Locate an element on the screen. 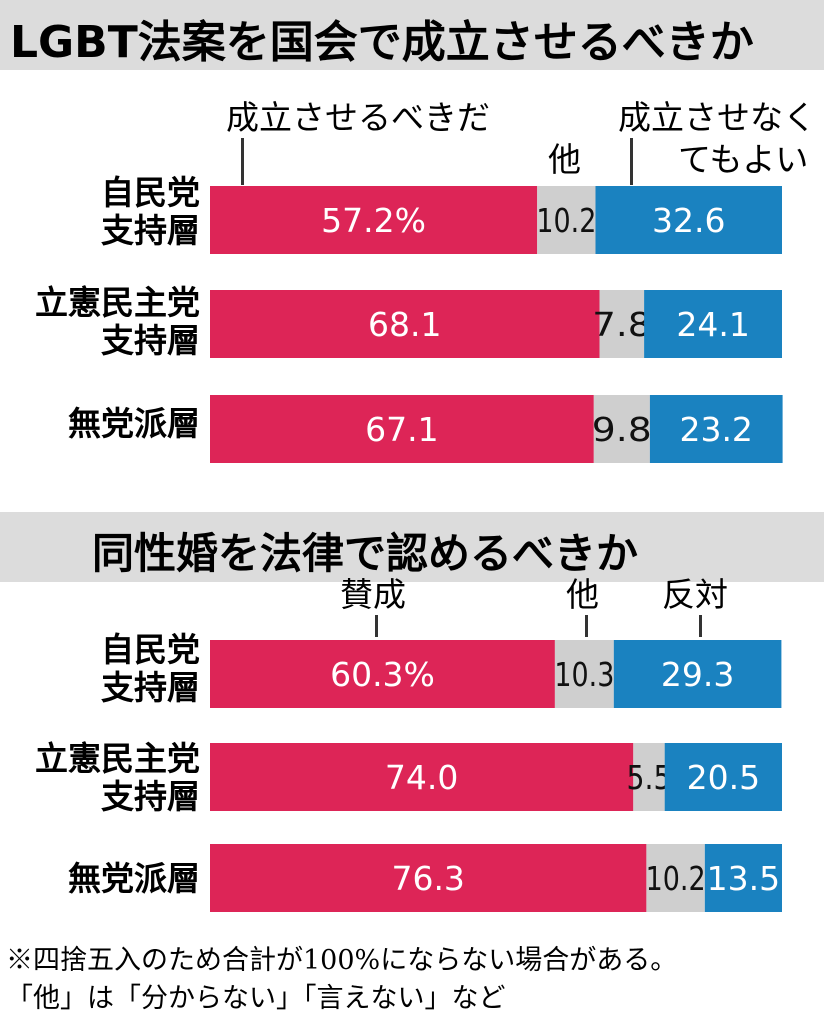 This screenshot has height=1024, width=824. legend-label-oppose-line1: 成立させなく is located at coordinates (717, 117).